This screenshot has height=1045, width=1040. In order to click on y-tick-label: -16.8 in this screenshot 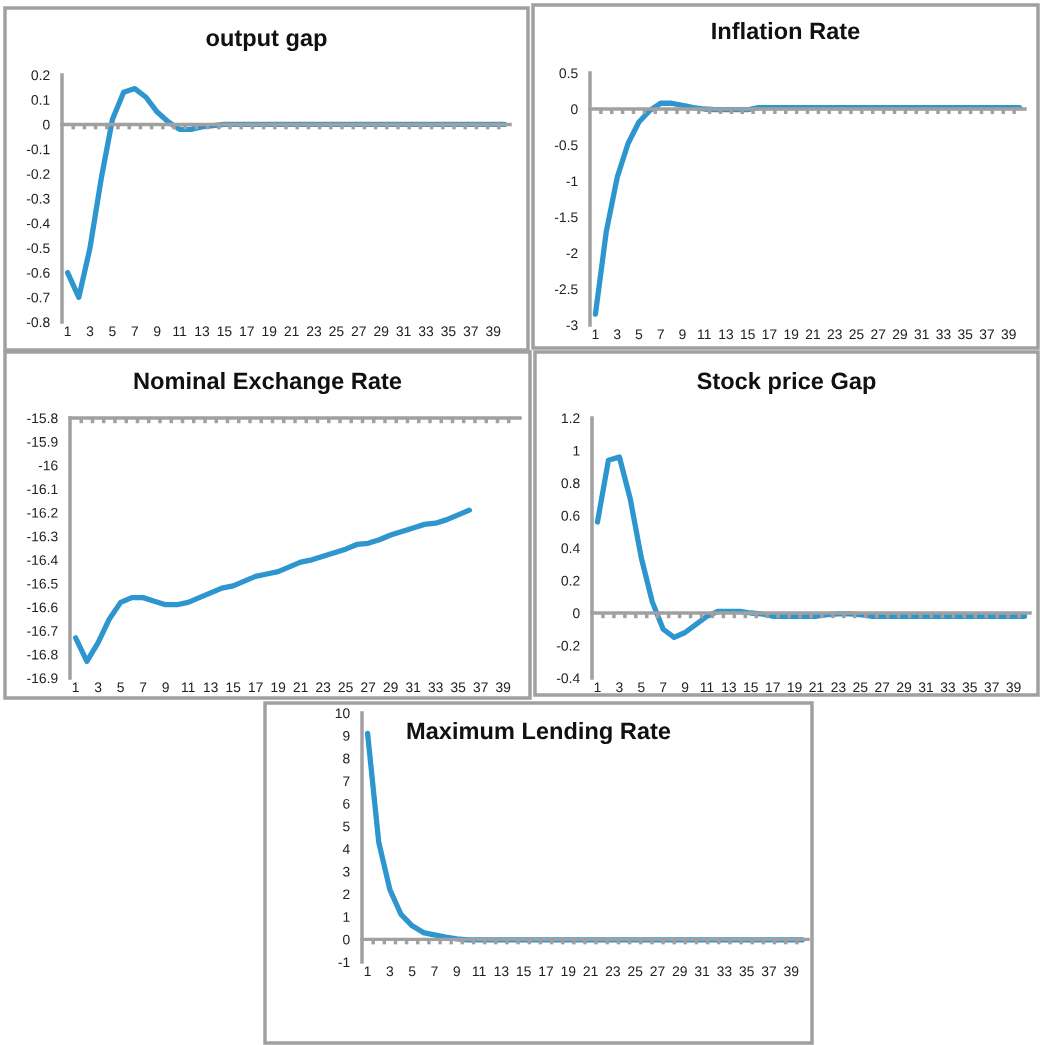, I will do `click(42, 654)`.